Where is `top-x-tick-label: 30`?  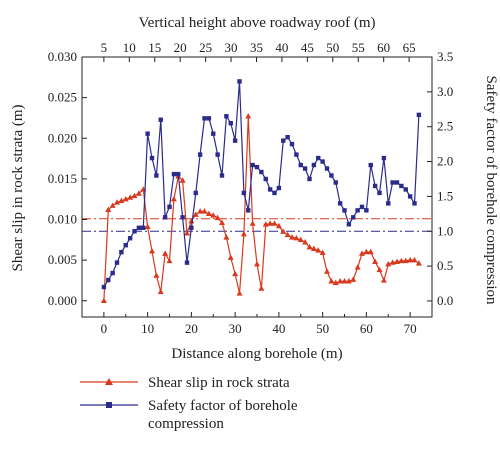 top-x-tick-label: 30 is located at coordinates (231, 47).